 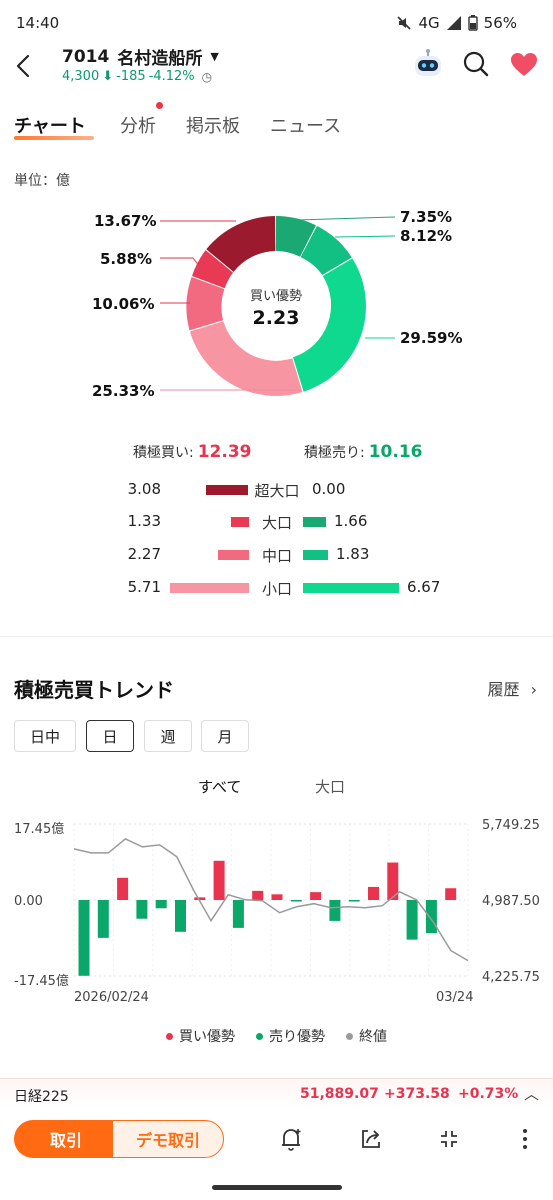 I want to click on donut-slice-large-sell, so click(x=326, y=250).